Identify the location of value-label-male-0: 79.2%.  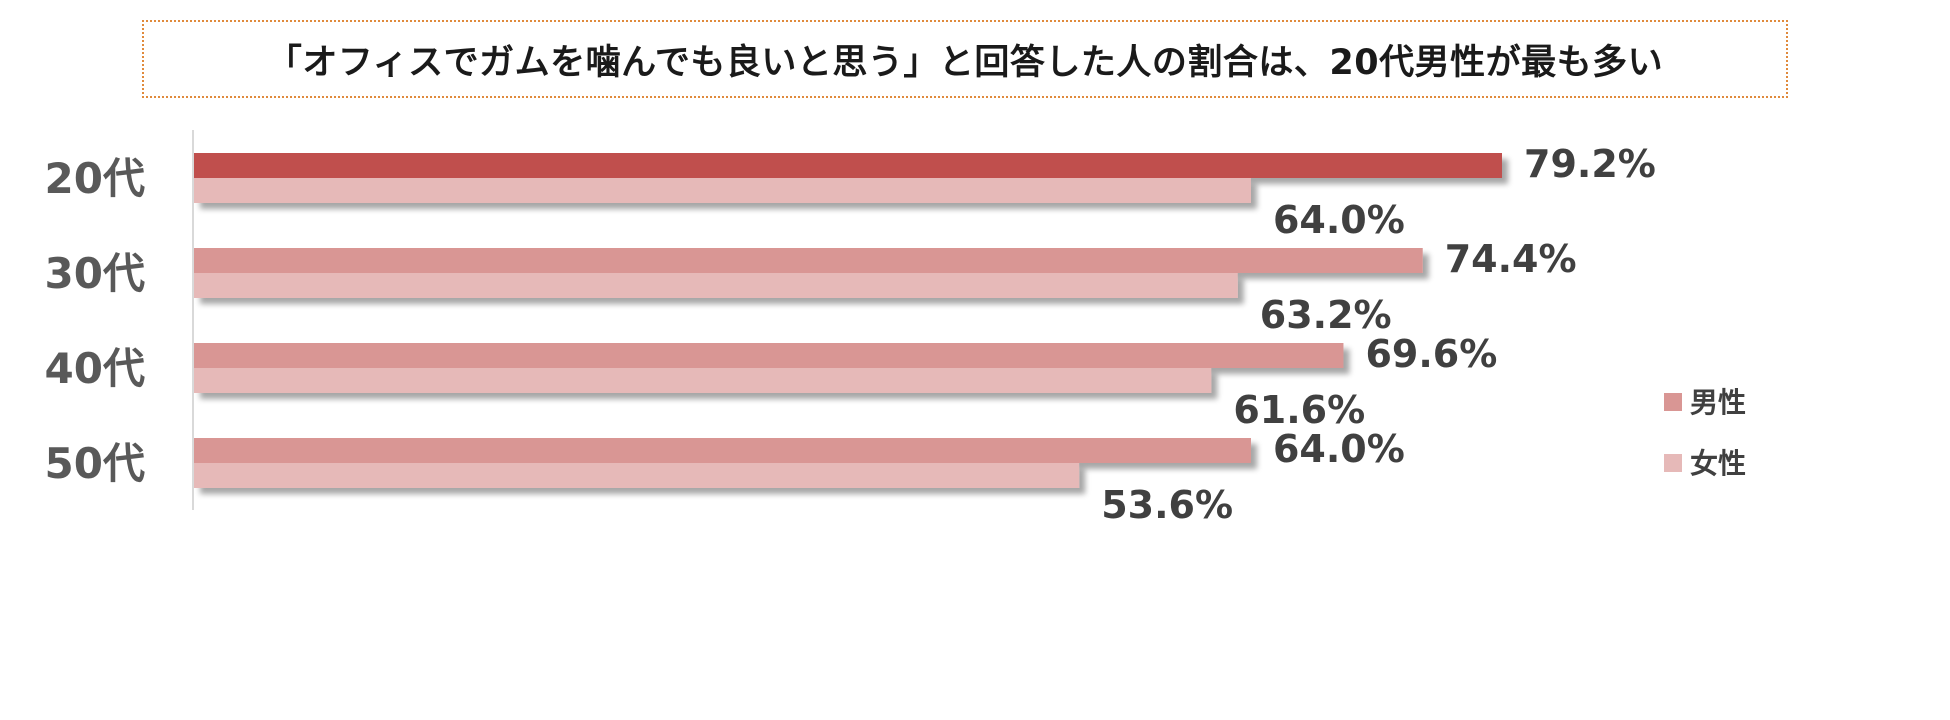
(1590, 164).